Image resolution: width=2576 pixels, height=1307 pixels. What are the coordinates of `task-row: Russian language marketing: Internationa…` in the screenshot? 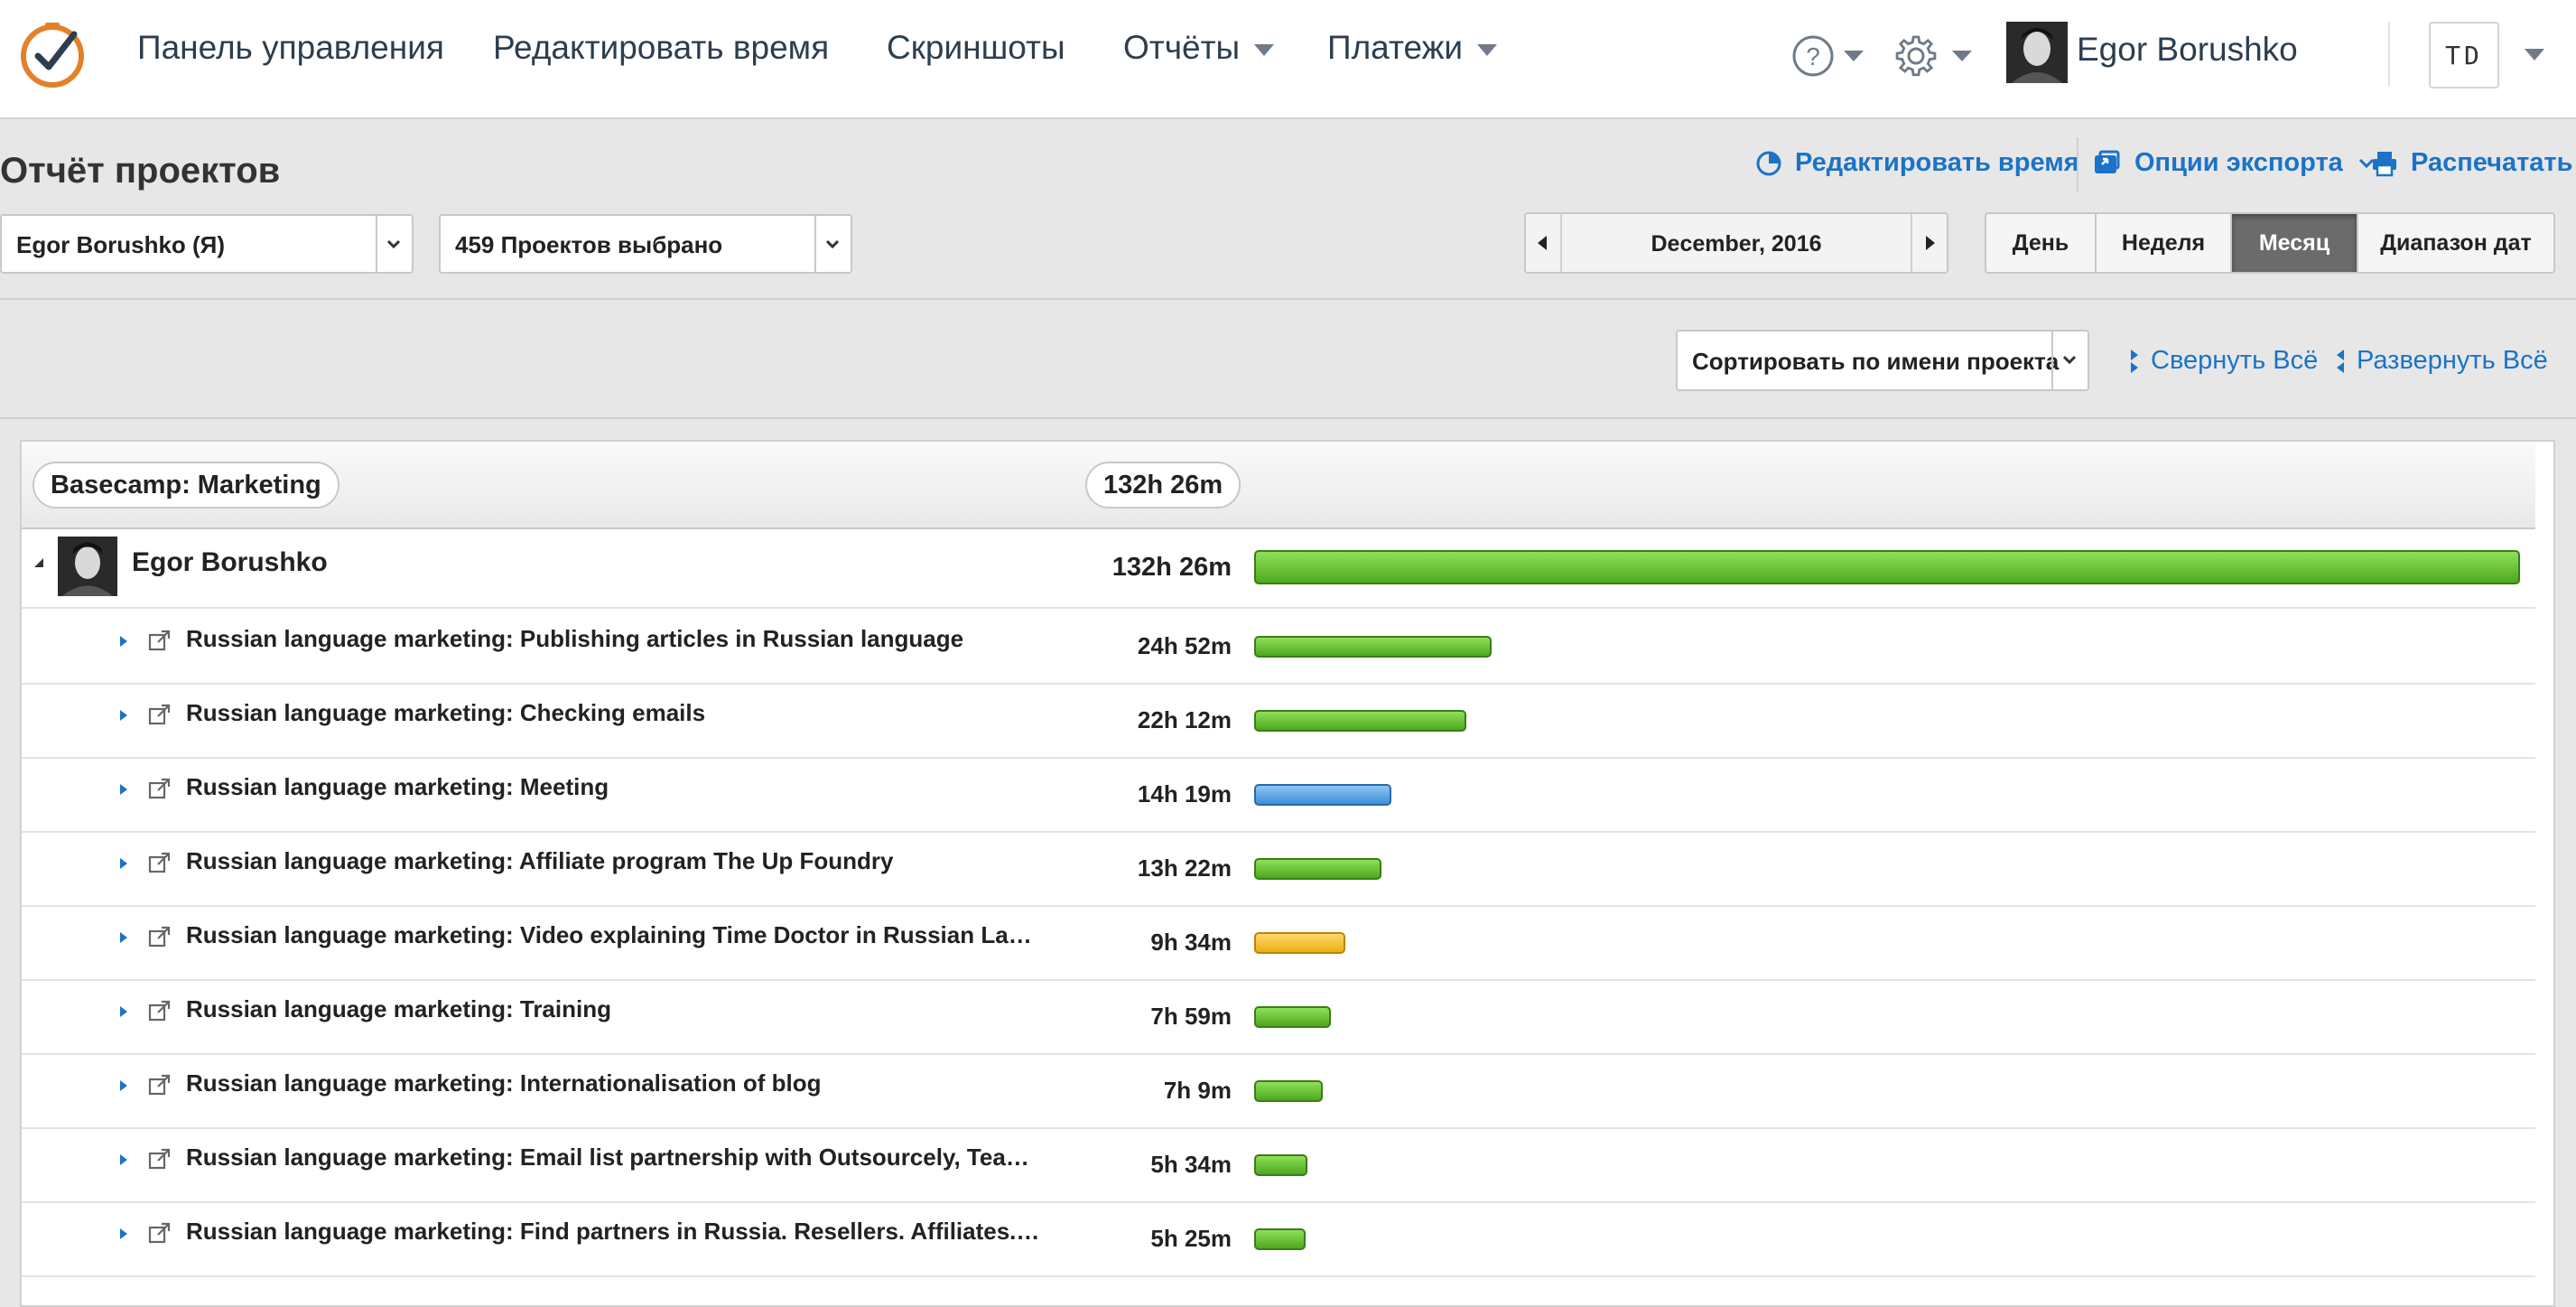 It's located at (1278, 1091).